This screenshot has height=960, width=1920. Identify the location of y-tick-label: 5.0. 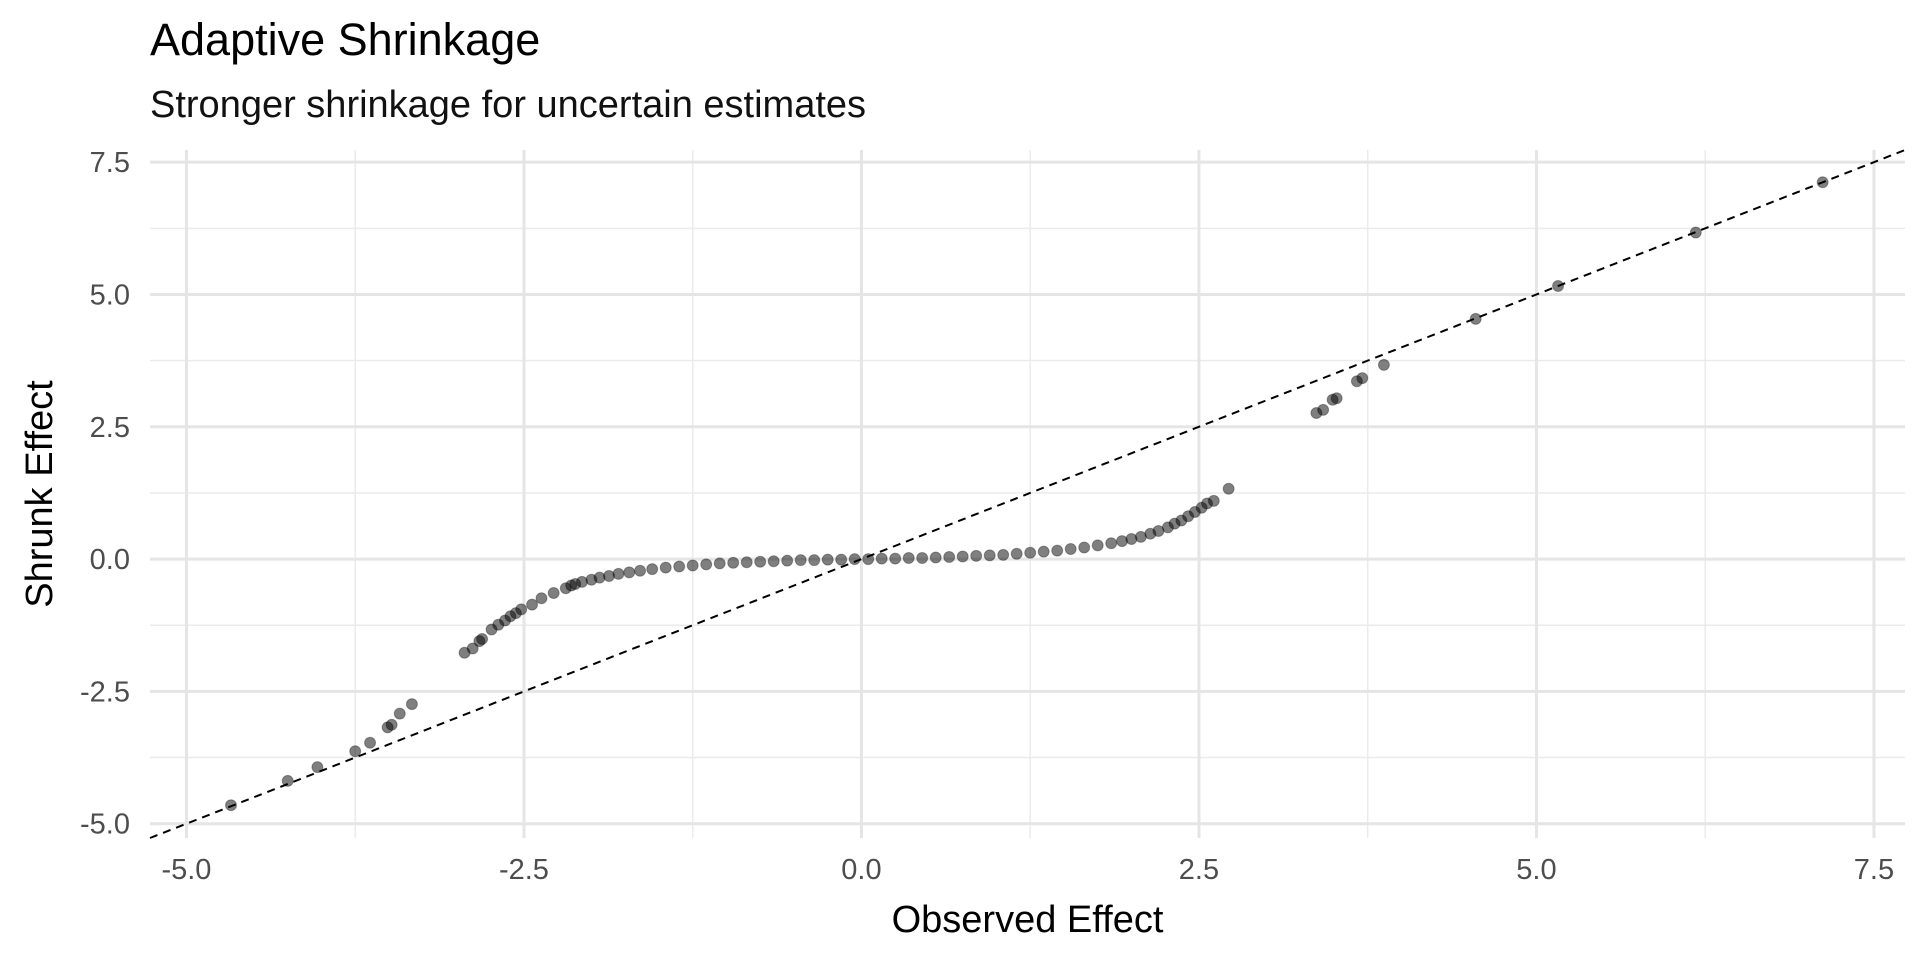
(110, 295).